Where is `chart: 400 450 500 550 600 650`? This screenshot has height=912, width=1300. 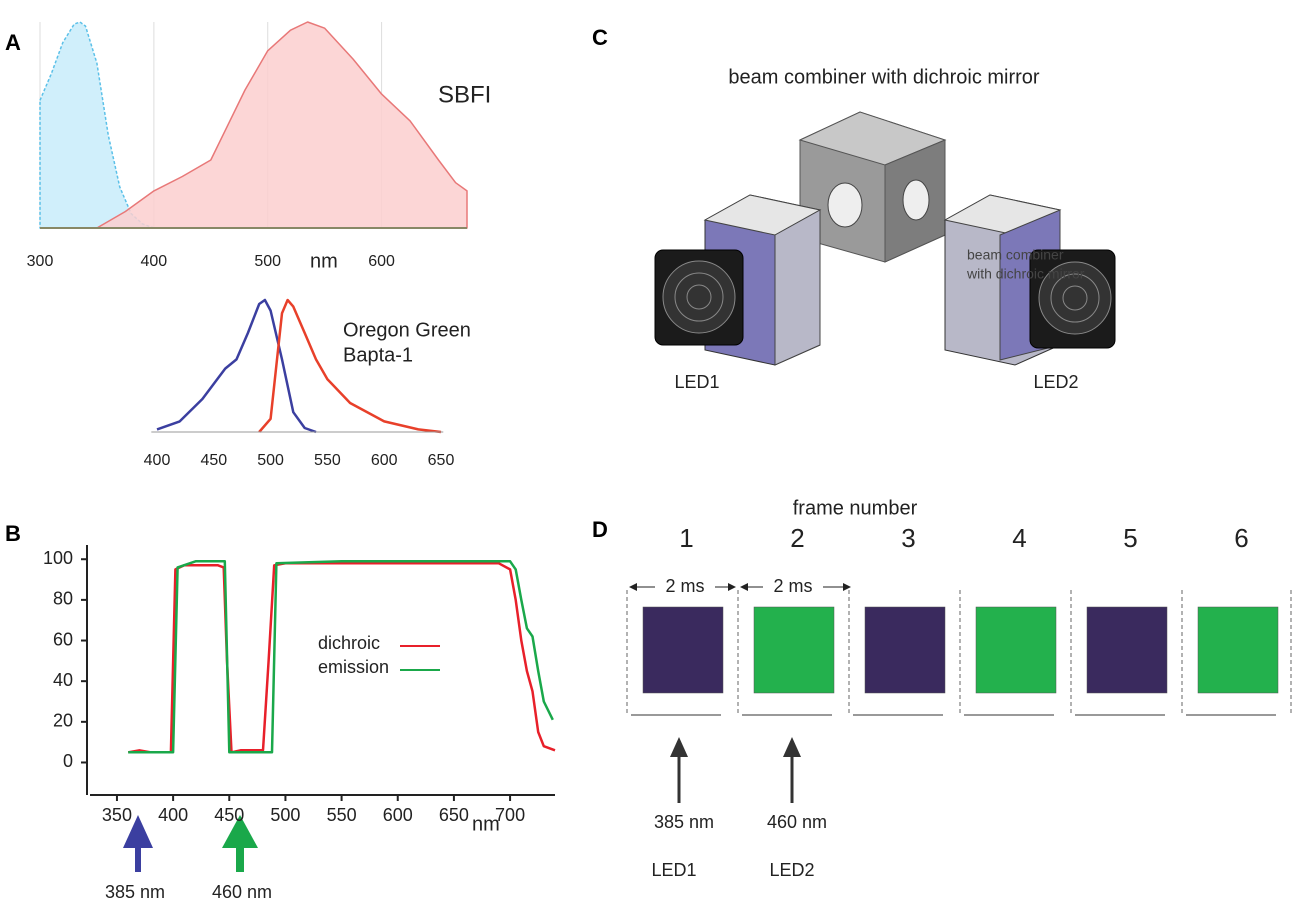
chart: 400 450 500 550 600 650 is located at coordinates (299, 383).